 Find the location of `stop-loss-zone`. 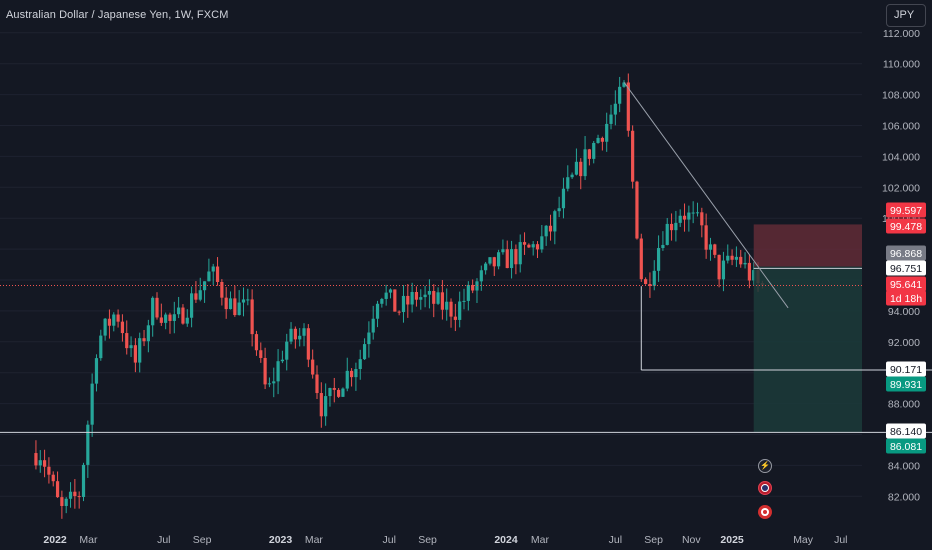

stop-loss-zone is located at coordinates (807, 245).